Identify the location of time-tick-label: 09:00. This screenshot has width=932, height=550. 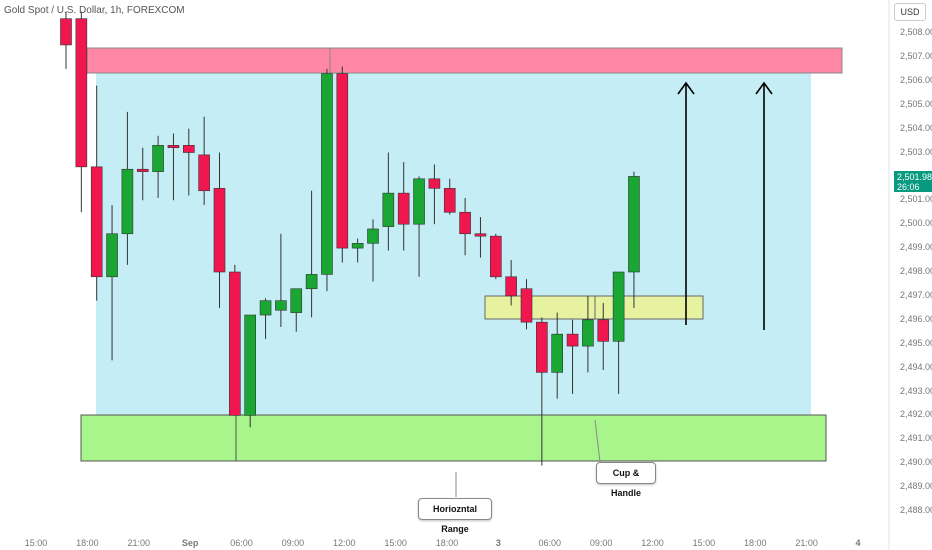
(601, 543).